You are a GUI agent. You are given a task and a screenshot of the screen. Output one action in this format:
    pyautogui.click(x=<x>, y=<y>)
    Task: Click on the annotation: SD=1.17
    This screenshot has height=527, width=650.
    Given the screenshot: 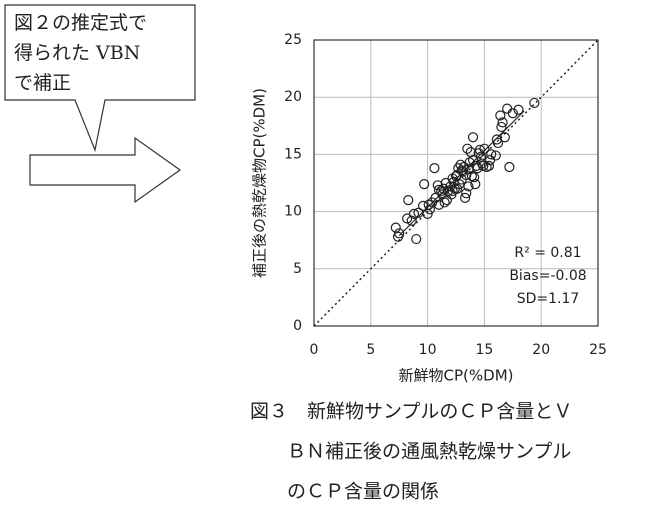 What is the action you would take?
    pyautogui.click(x=548, y=299)
    